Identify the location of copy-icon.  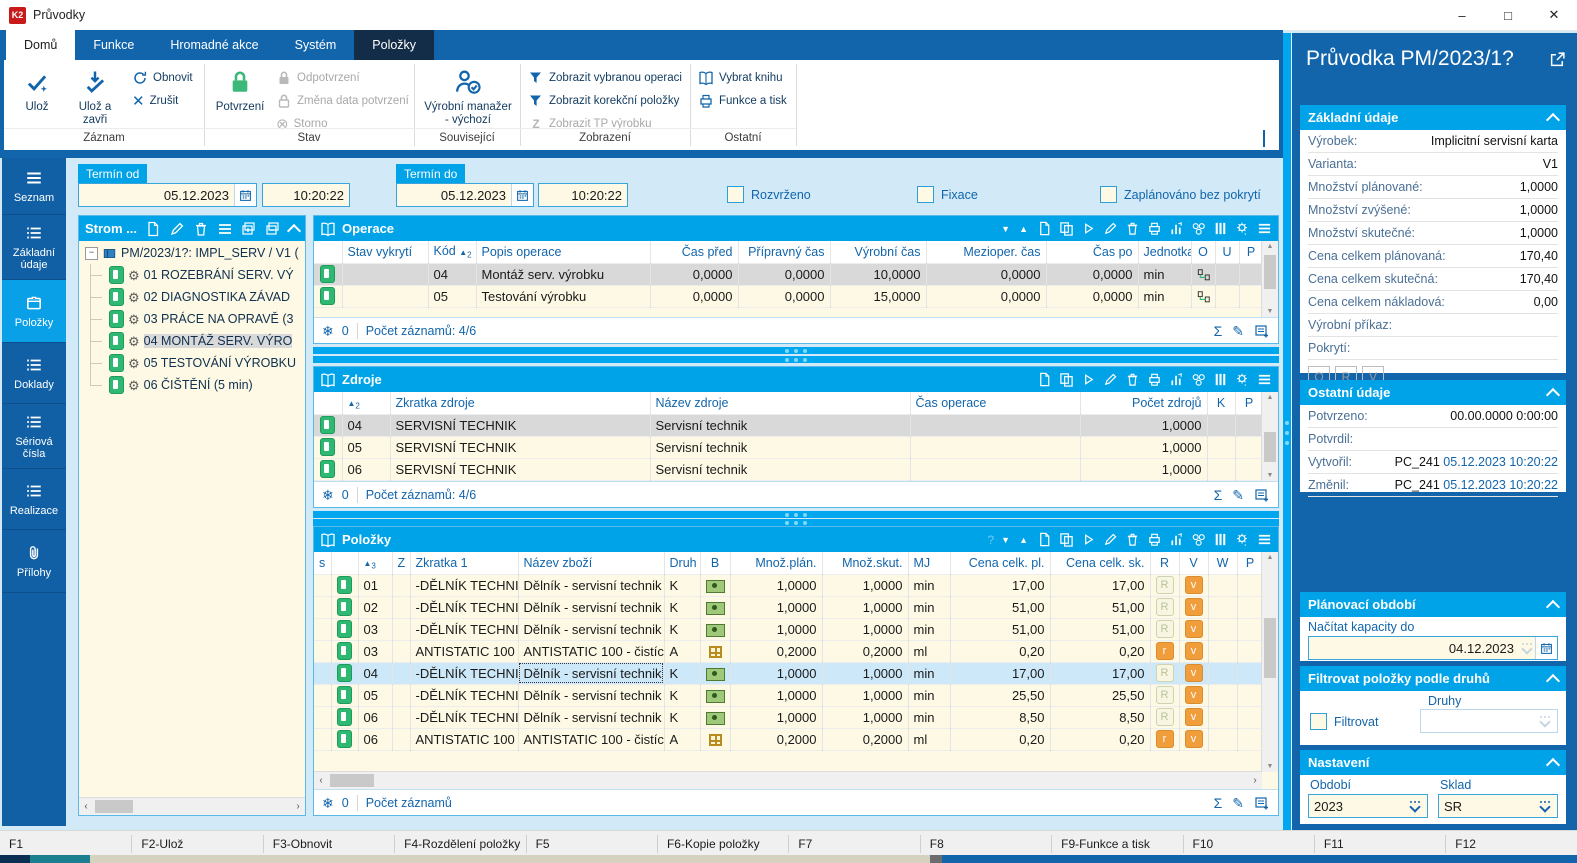
(1066, 379).